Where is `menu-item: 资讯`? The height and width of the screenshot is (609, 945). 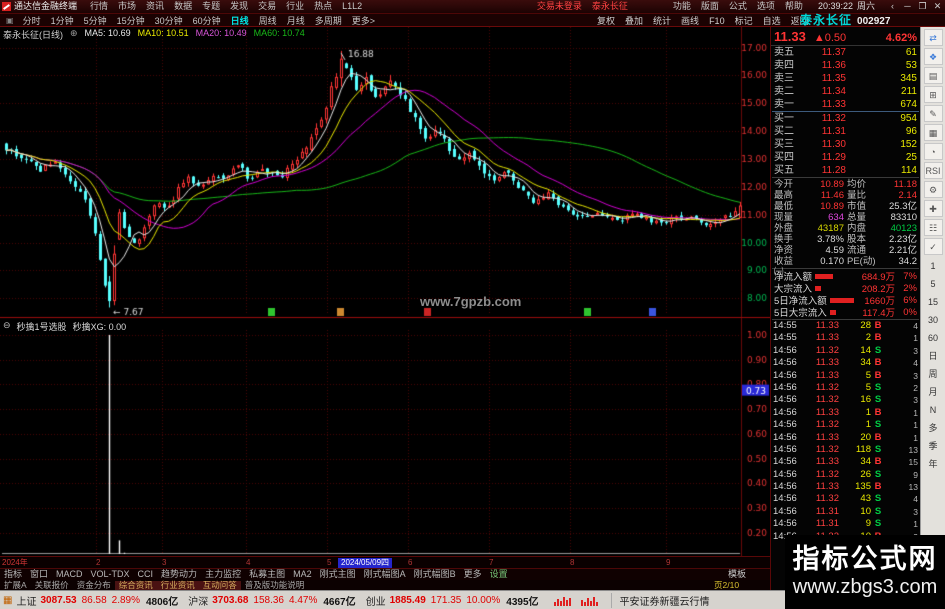 menu-item: 资讯 is located at coordinates (155, 6).